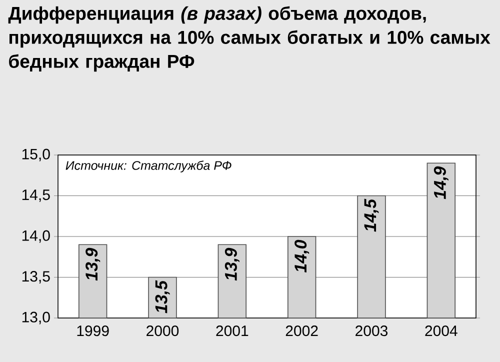 The width and height of the screenshot is (500, 362). What do you see at coordinates (441, 183) in the screenshot?
I see `data-label: 14,9` at bounding box center [441, 183].